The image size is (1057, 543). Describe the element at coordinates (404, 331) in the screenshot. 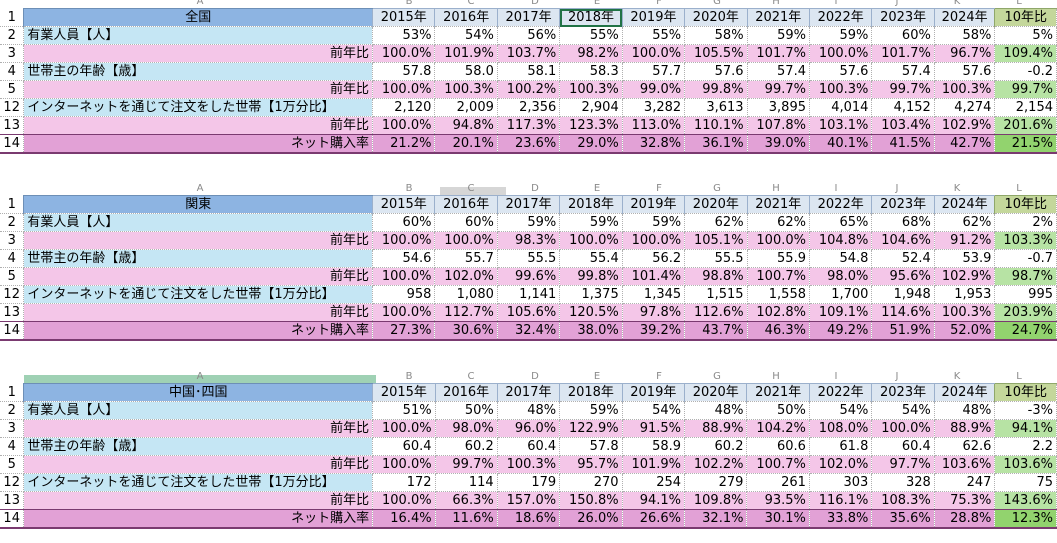

I see `value-cell: 27.3%` at that location.